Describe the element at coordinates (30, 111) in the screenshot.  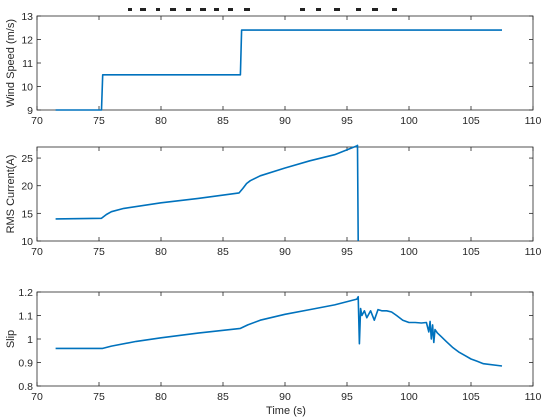
I see `y-tick-label: 9` at that location.